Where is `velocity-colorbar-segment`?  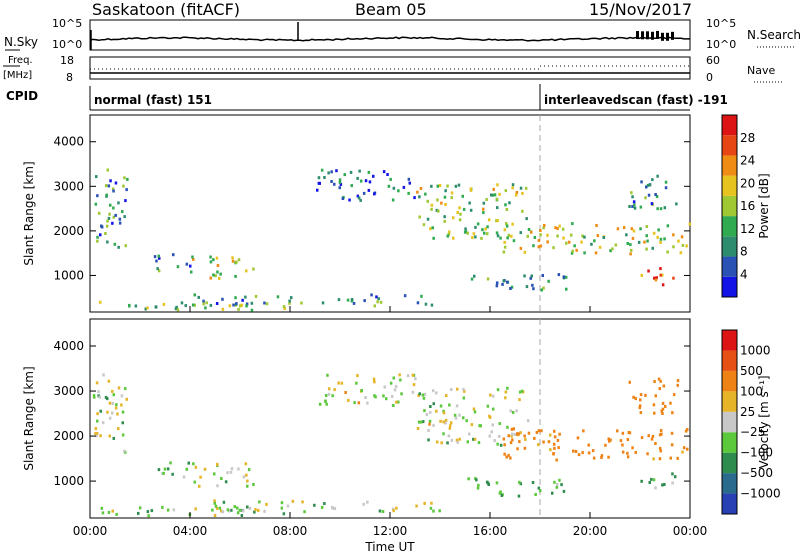
velocity-colorbar-segment is located at coordinates (729, 483).